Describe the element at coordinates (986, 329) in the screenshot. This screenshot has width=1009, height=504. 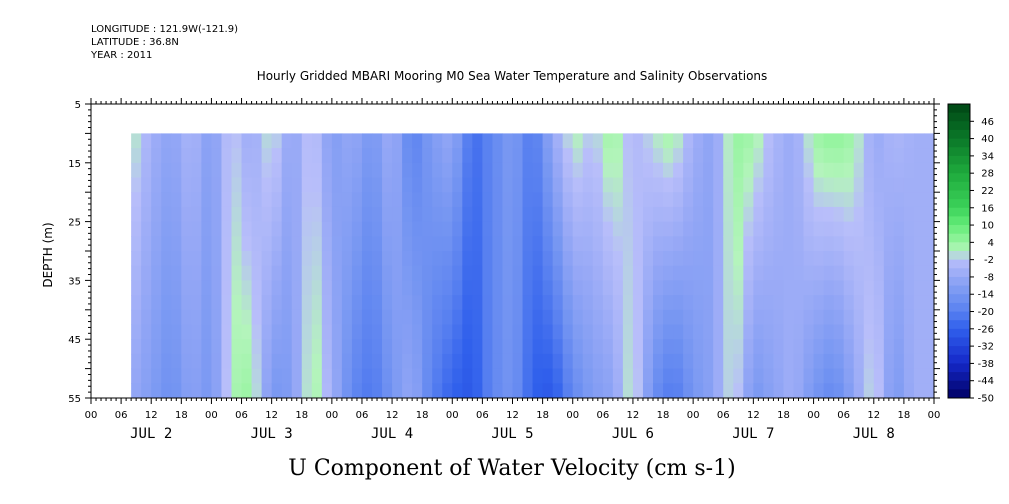
I see `colorbar-label: -26` at that location.